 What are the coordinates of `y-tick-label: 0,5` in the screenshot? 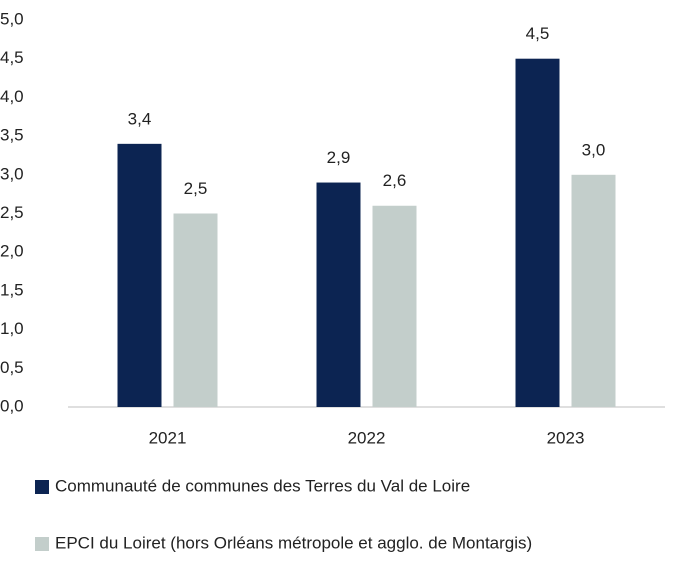 It's located at (12, 367).